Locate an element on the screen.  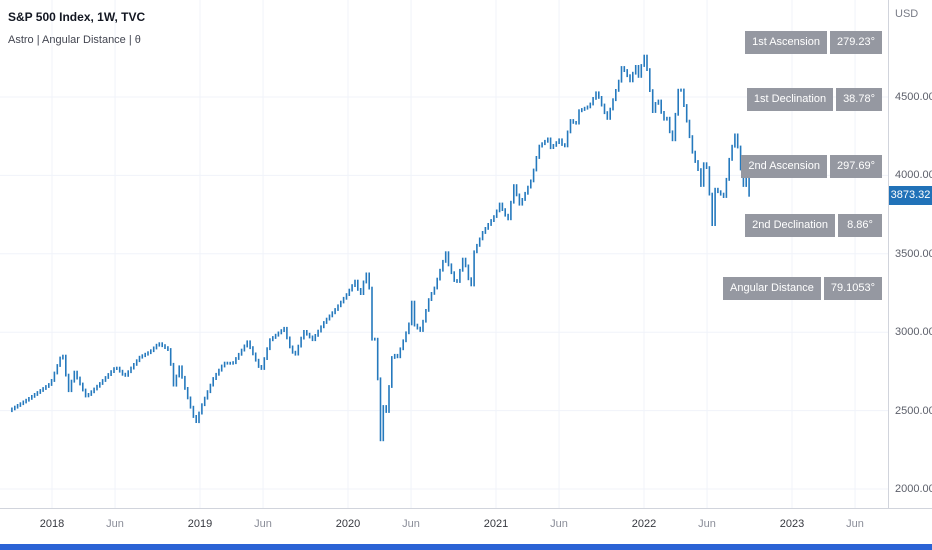
astro-label-name: 1st Declination is located at coordinates (790, 99).